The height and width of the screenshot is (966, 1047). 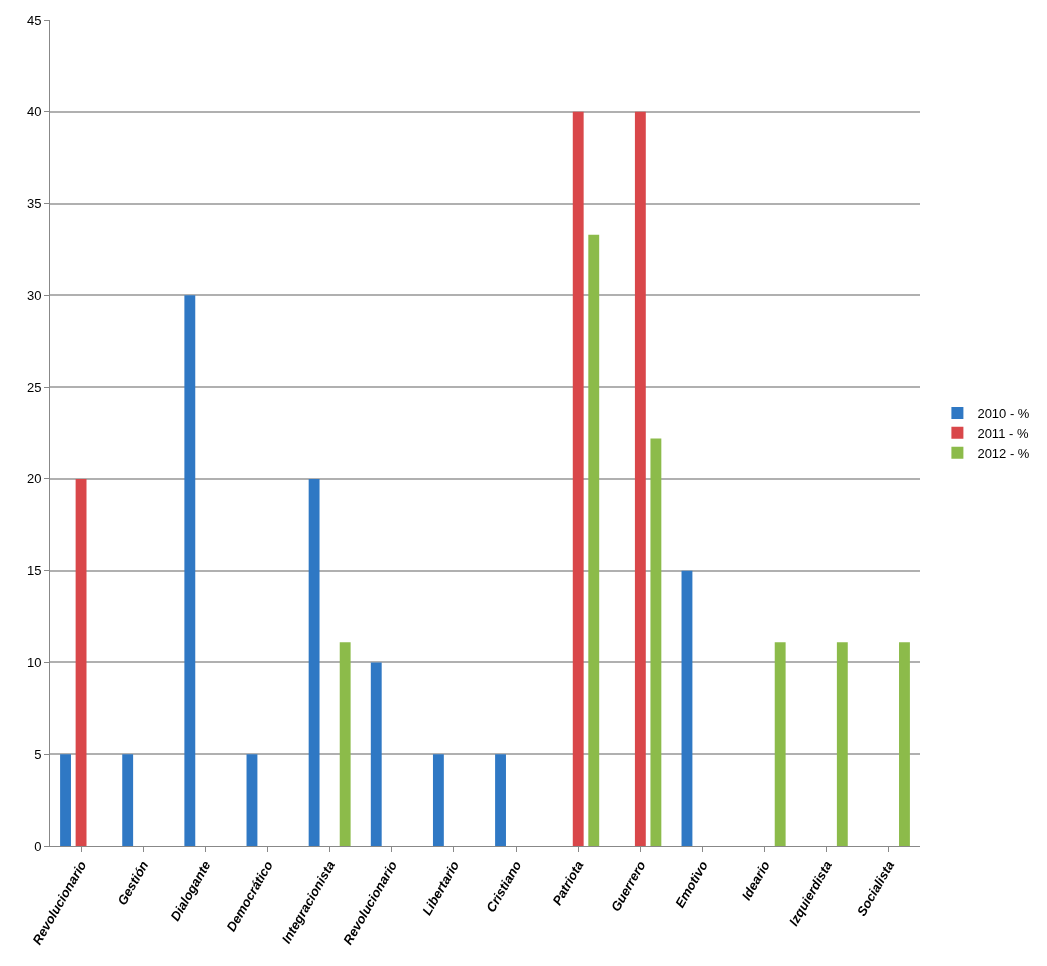 What do you see at coordinates (34, 479) in the screenshot?
I see `y-tick-label: 20` at bounding box center [34, 479].